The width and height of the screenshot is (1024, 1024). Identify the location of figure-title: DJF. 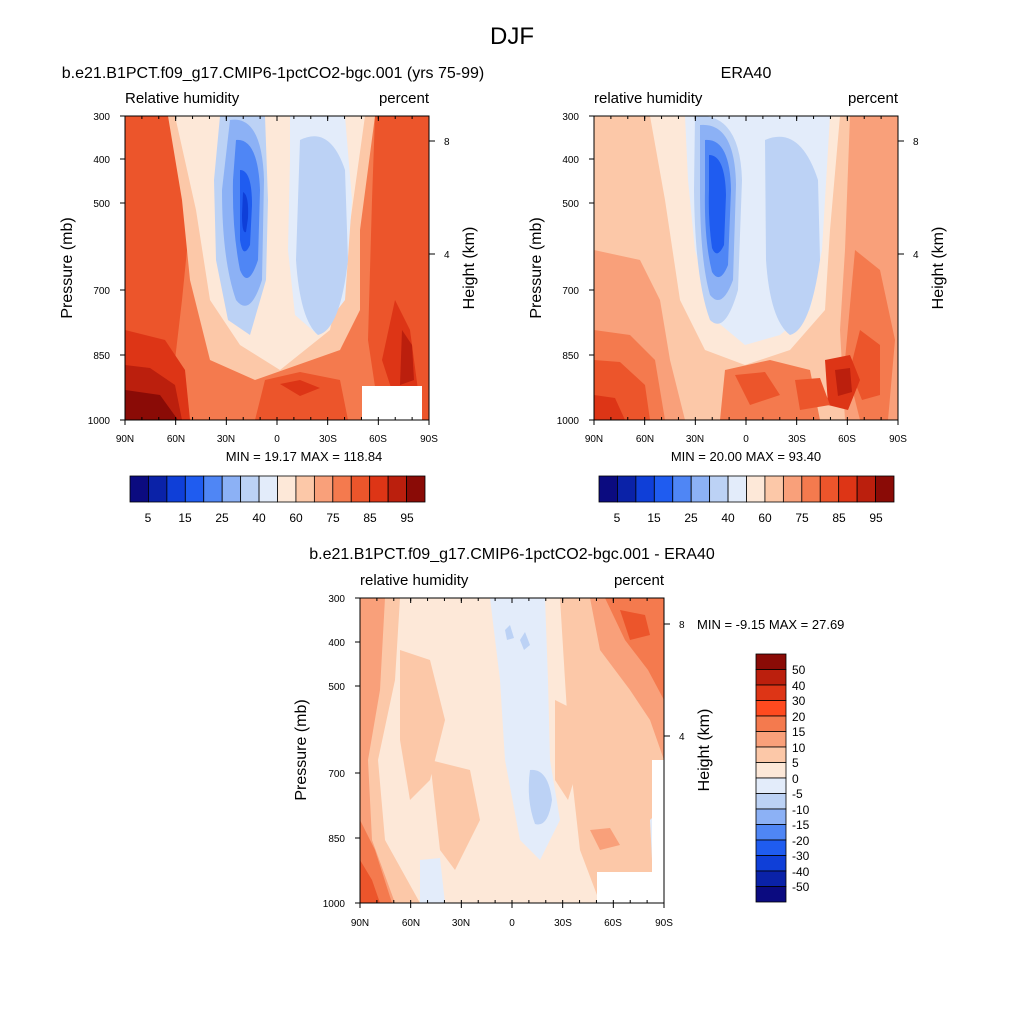
(512, 36).